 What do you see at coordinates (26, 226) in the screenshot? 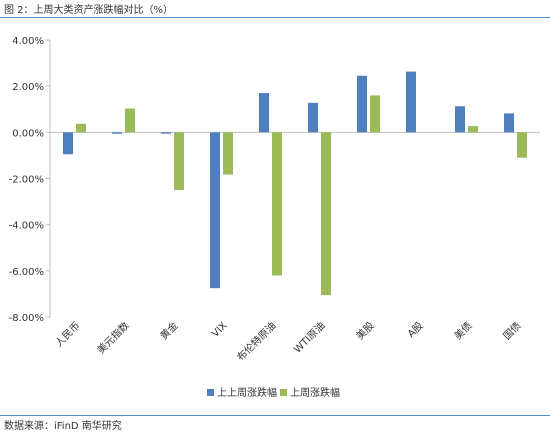
I see `y-tick-label: -4.00%` at bounding box center [26, 226].